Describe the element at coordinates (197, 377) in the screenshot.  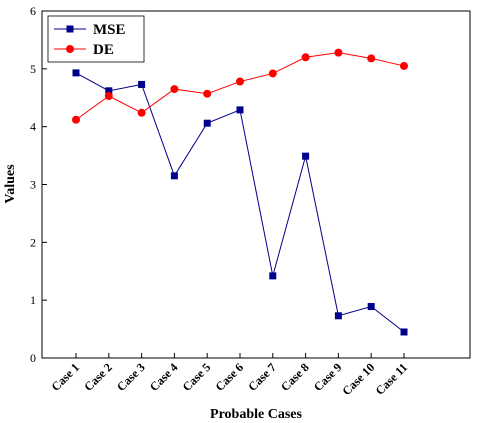
I see `x-tick-label: Case 5` at that location.